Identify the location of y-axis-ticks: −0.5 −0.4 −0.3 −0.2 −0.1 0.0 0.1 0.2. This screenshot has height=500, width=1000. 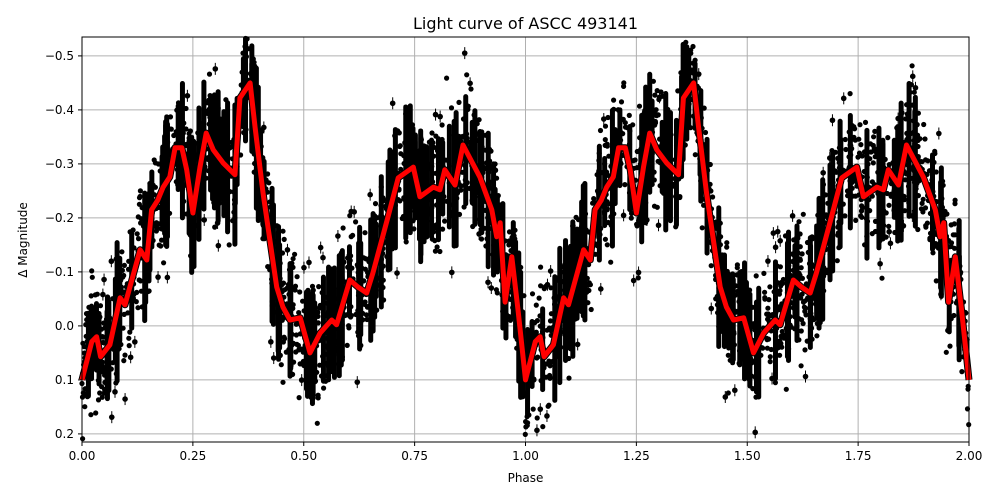
(63, 245).